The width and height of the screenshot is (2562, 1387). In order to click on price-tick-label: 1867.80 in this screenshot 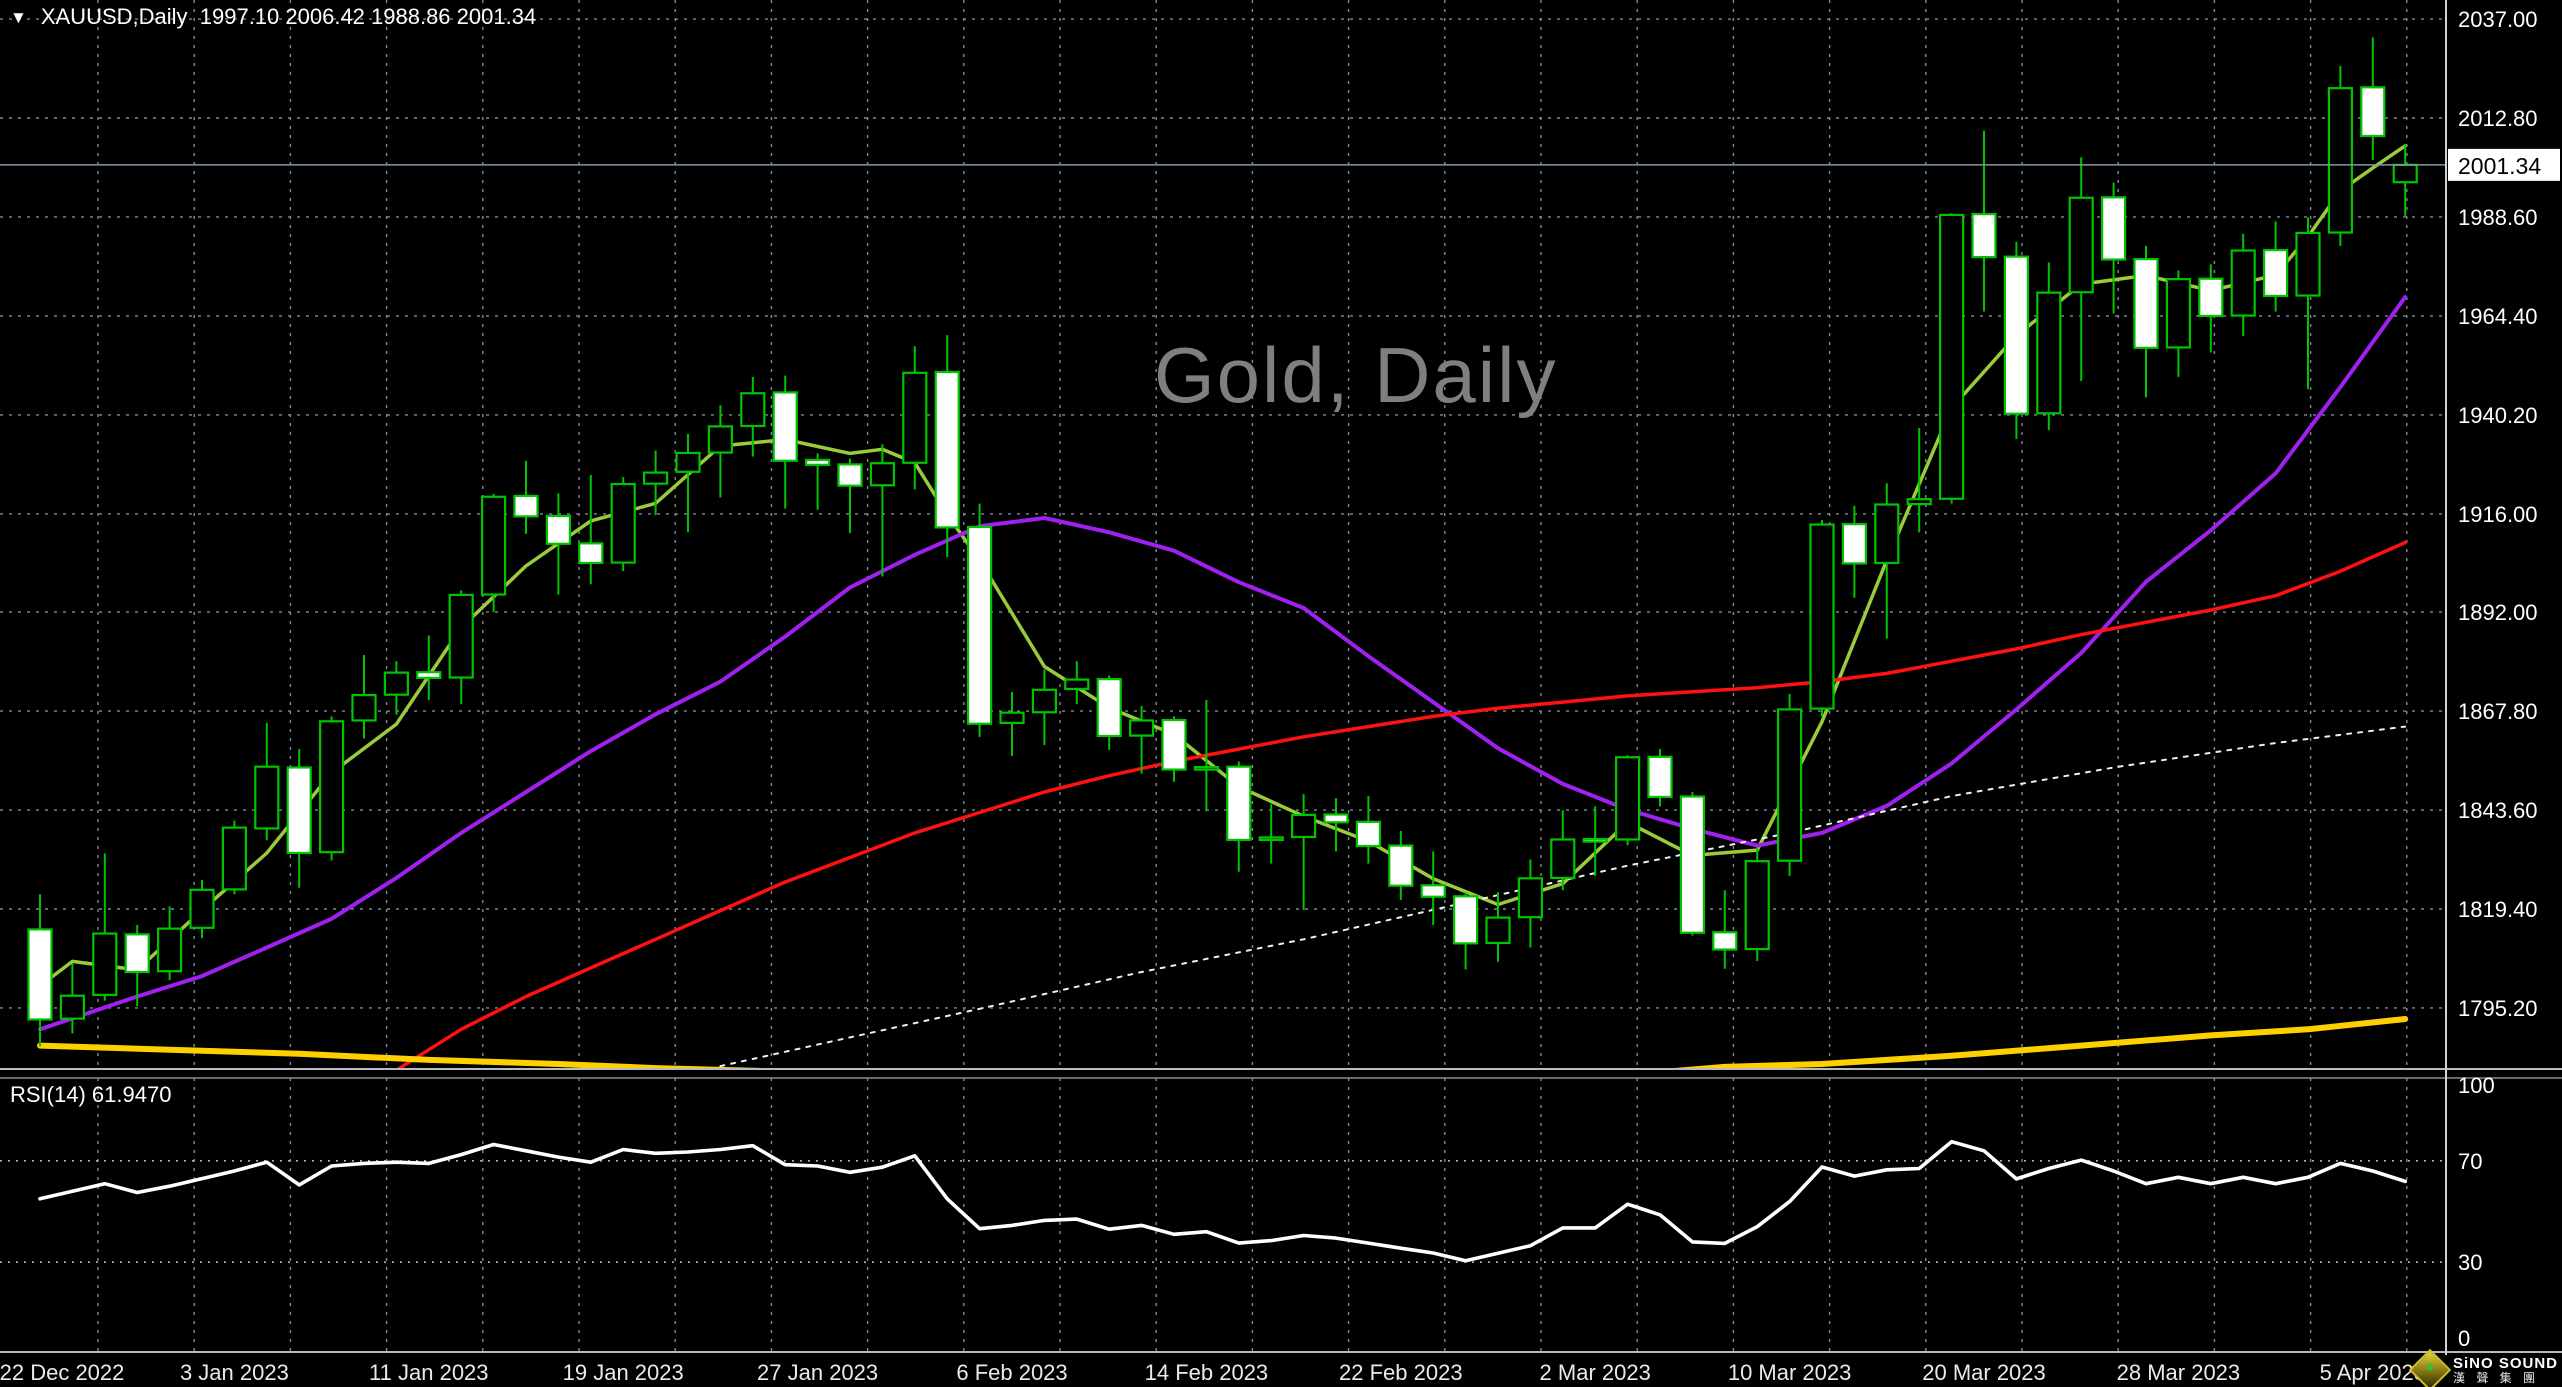, I will do `click(2498, 711)`.